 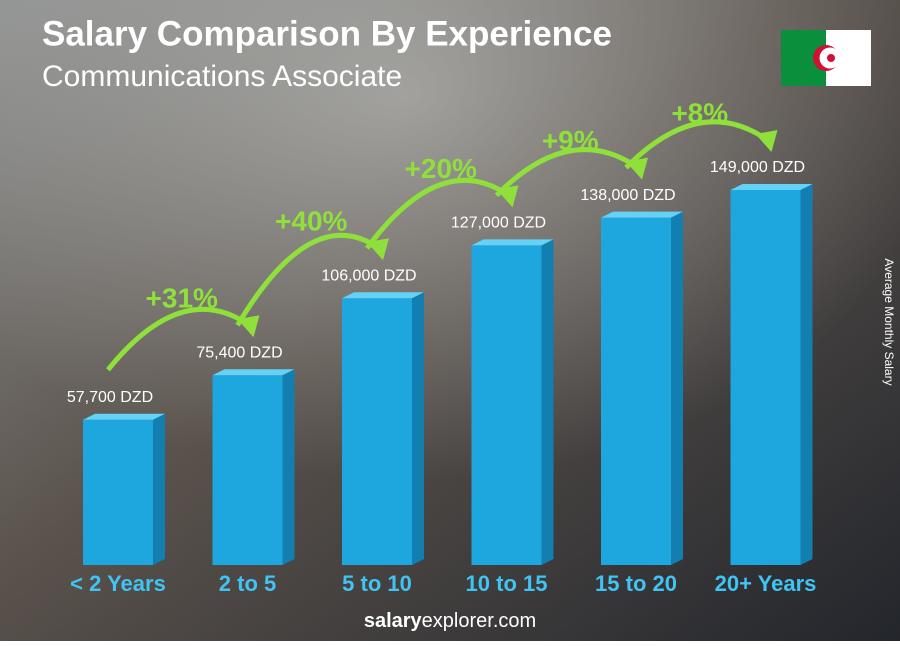 I want to click on chart-title: Salary Comparison By Experience, so click(x=327, y=33).